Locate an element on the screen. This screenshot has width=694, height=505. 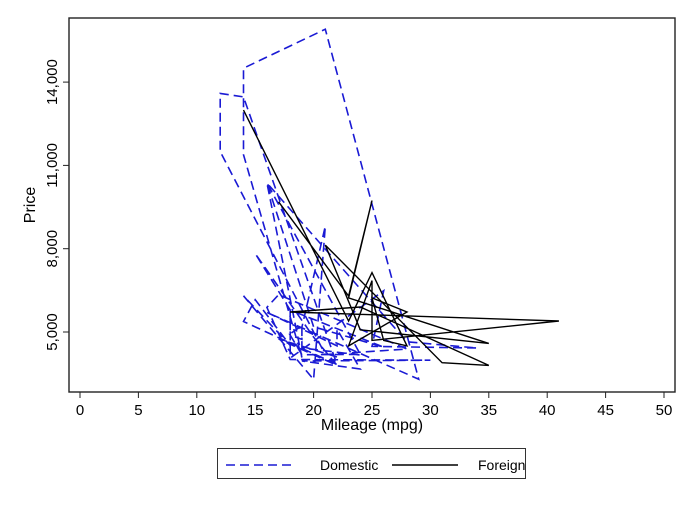
x-tick-label: 0 is located at coordinates (80, 410).